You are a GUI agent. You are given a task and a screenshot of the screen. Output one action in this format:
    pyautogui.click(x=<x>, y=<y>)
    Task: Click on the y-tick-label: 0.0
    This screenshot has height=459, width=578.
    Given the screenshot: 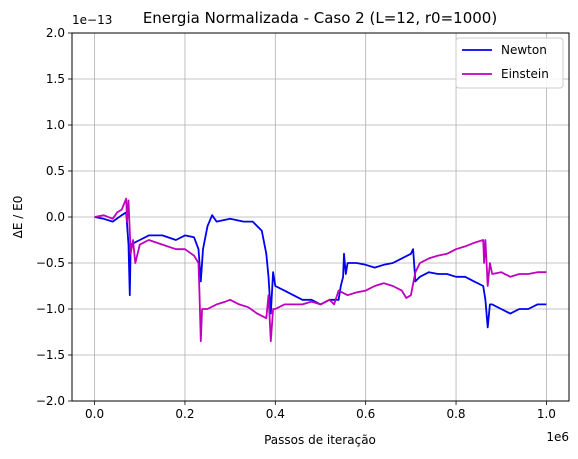 What is the action you would take?
    pyautogui.click(x=55, y=217)
    